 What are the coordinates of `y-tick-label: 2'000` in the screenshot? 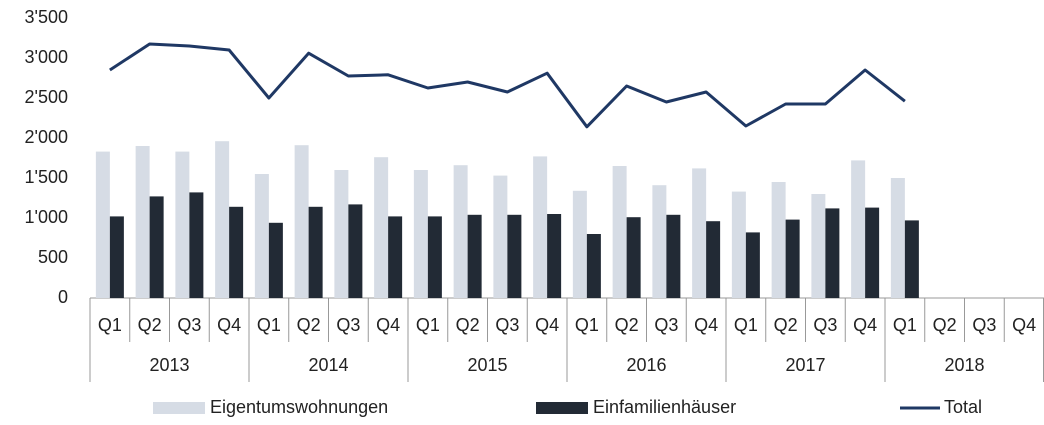 It's located at (46, 137).